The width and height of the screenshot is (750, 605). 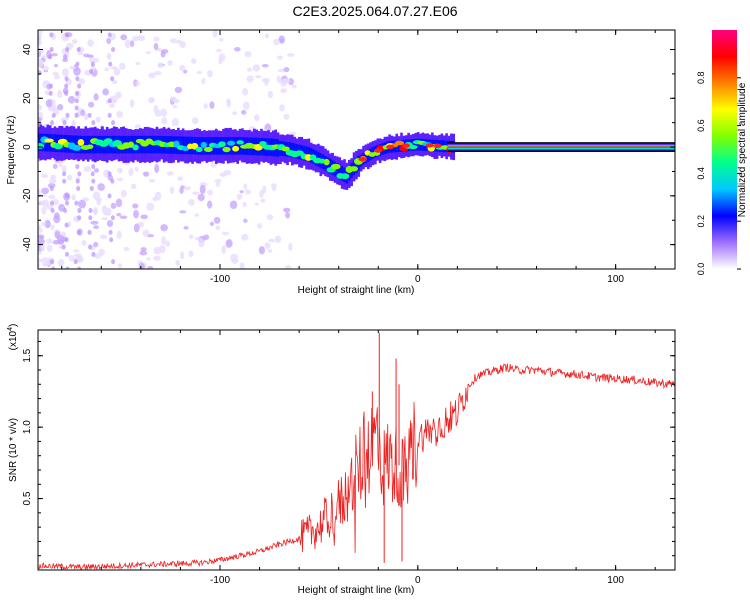 What do you see at coordinates (27, 355) in the screenshot?
I see `snr-y-tick-label: 1.5` at bounding box center [27, 355].